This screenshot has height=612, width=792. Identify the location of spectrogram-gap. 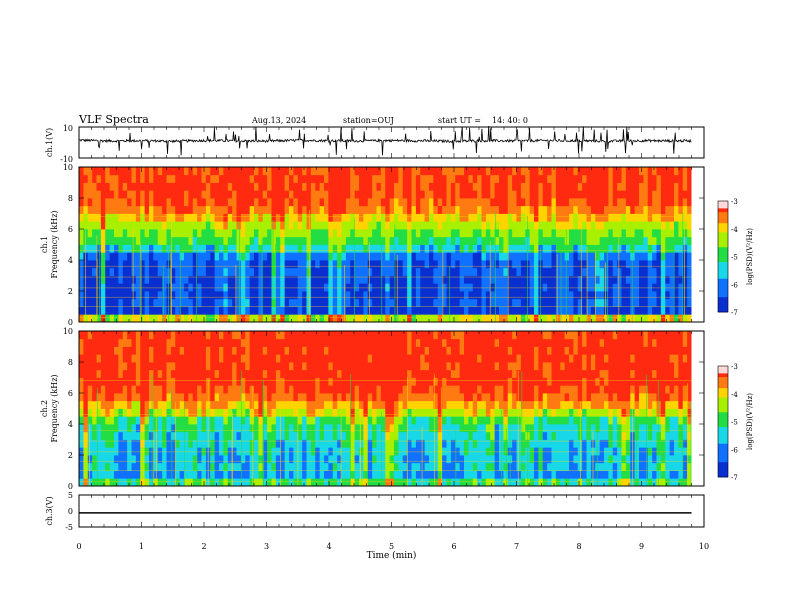
(697, 244).